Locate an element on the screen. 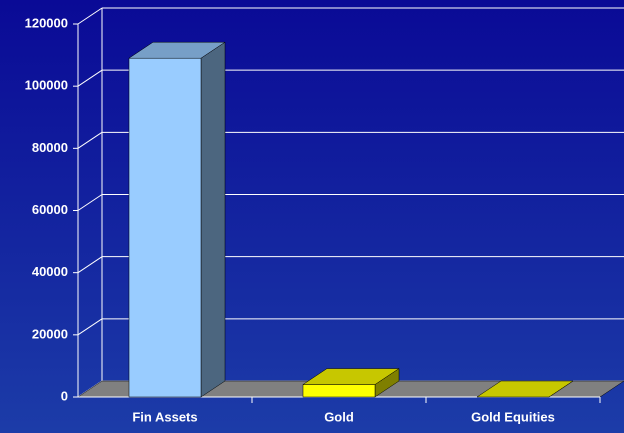  x-tick-label: Fin Assets is located at coordinates (164, 416).